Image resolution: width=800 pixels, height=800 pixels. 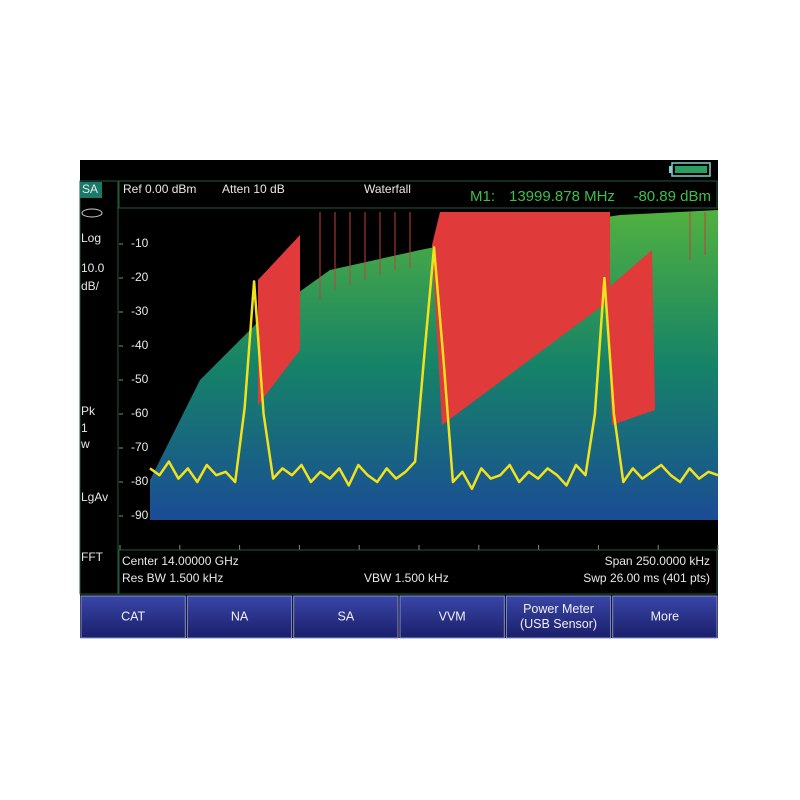 What do you see at coordinates (646, 578) in the screenshot?
I see `sweep-time: Swp 26.00 ms (401 pts)` at bounding box center [646, 578].